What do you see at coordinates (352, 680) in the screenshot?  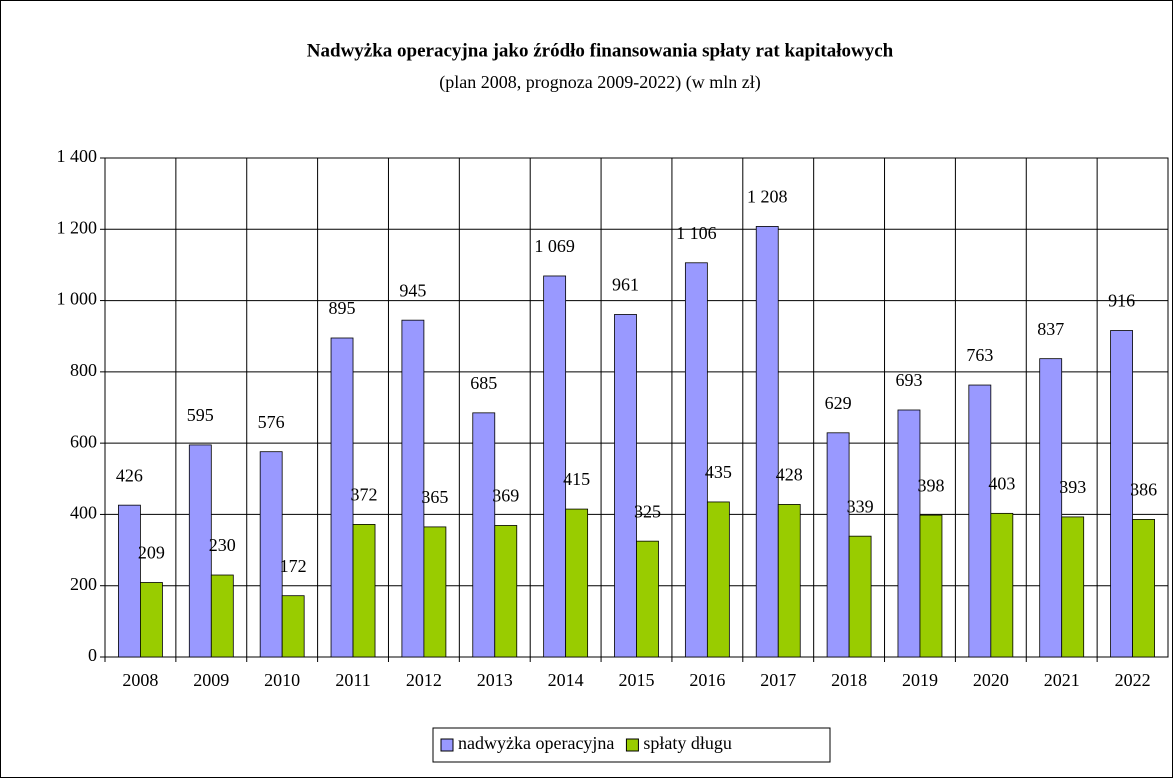 I see `x-tick-label: 2011` at bounding box center [352, 680].